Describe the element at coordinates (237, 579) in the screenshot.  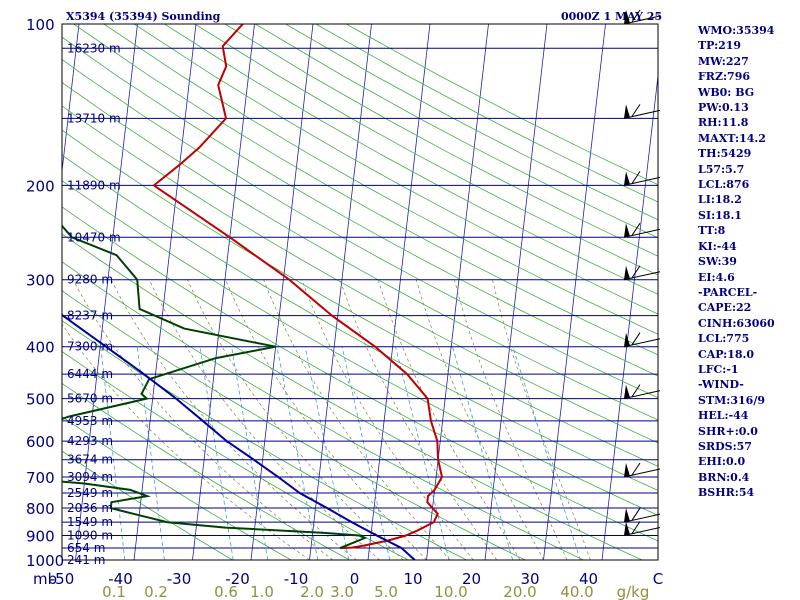
I see `temperature-tick-label: -20` at that location.